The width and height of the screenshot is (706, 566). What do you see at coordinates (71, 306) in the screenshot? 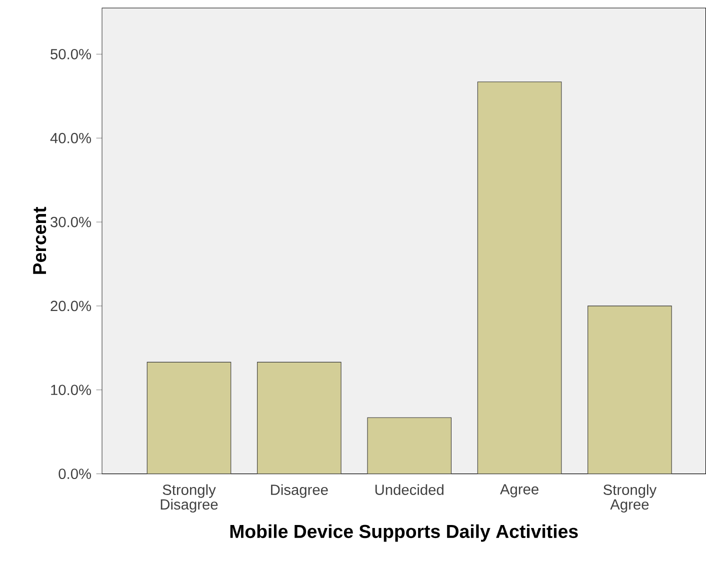
I see `y-tick-label: 20.0%` at bounding box center [71, 306].